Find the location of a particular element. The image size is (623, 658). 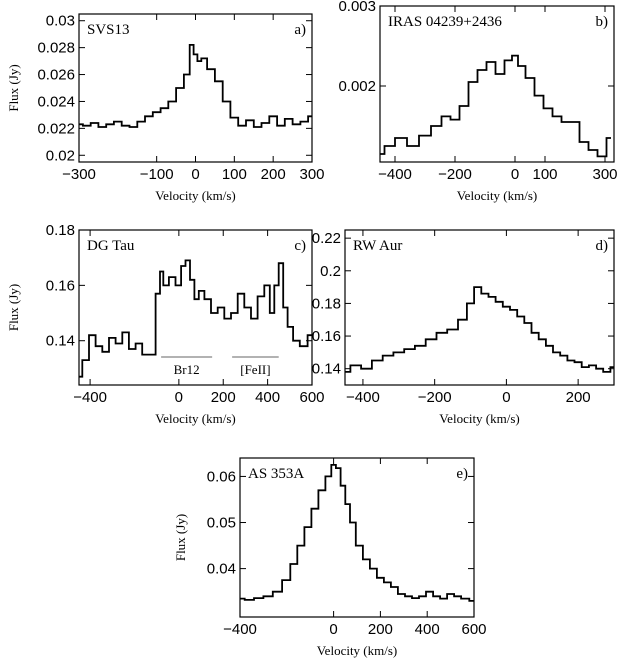

x-tick-label: −300 is located at coordinates (79, 174).